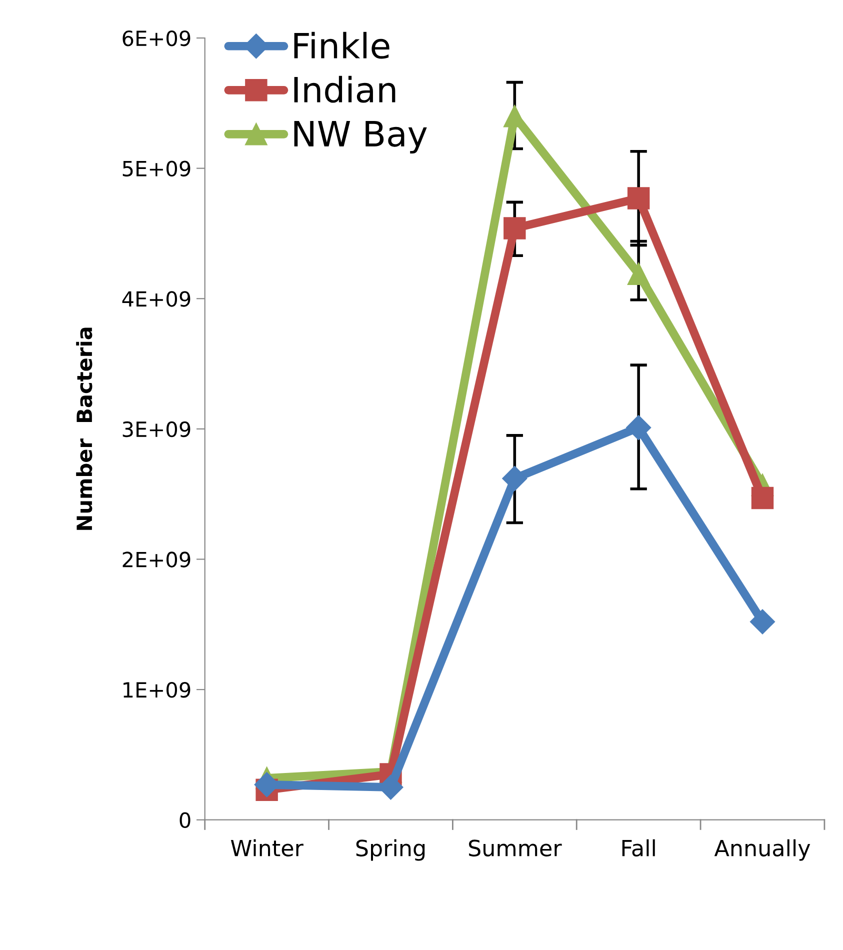  What do you see at coordinates (156, 560) in the screenshot?
I see `y-tick-label: 2E+09` at bounding box center [156, 560].